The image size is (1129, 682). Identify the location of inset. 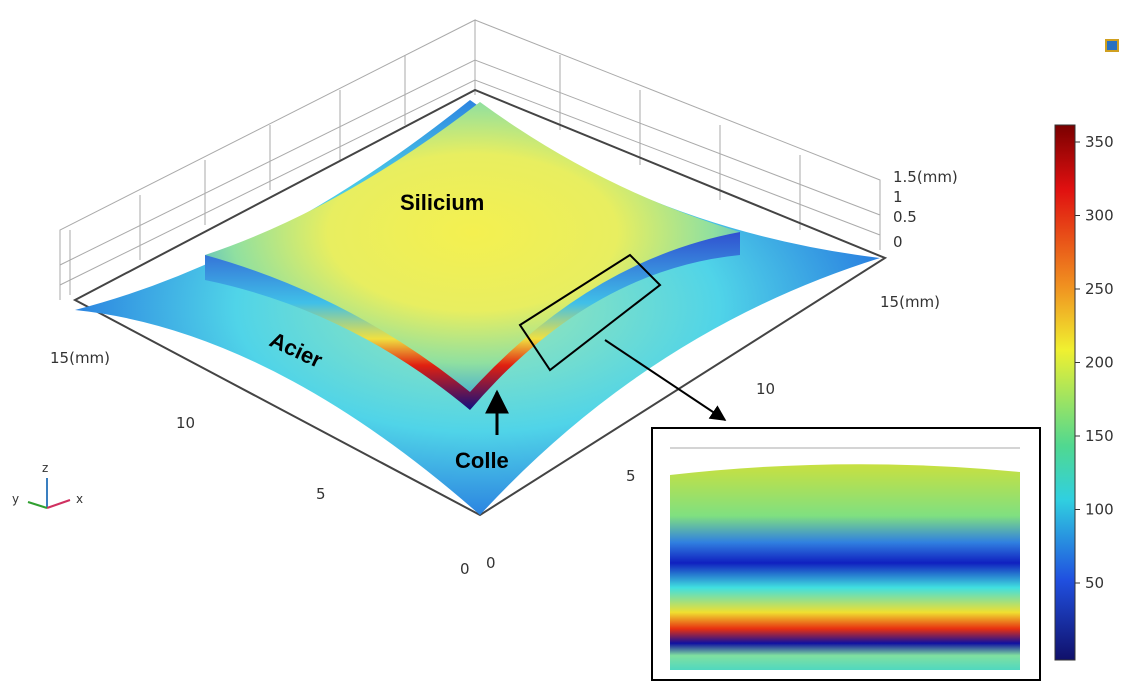
(846, 554).